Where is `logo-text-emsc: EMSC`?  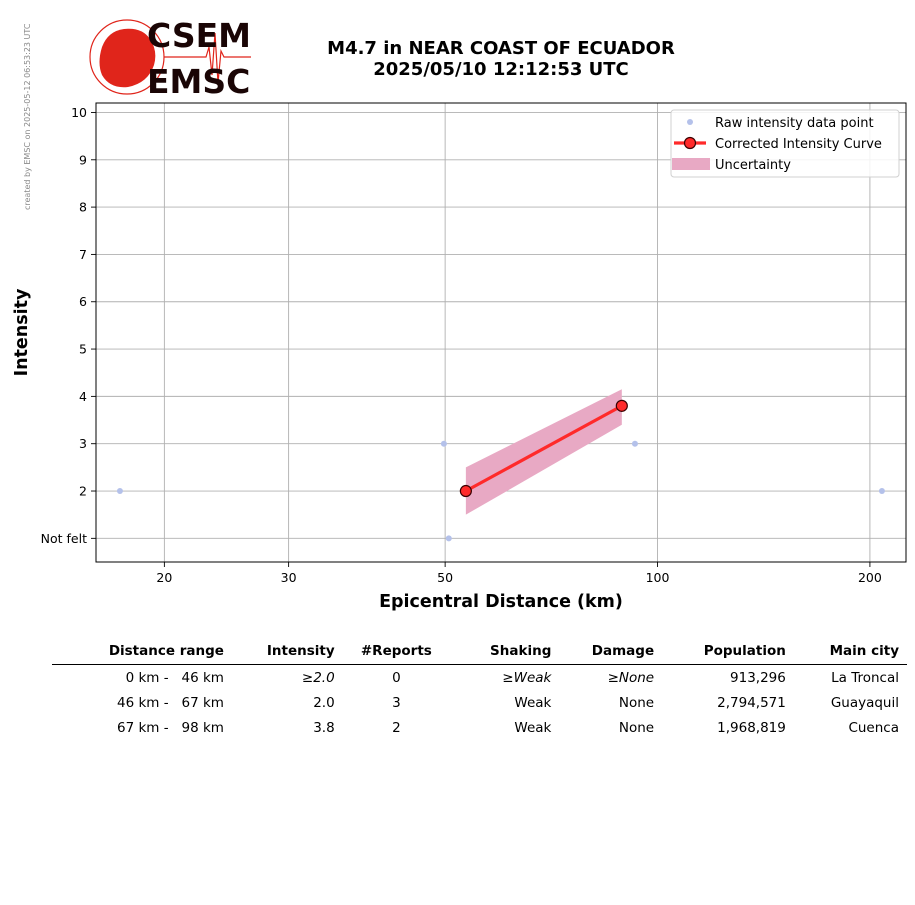 logo-text-emsc: EMSC is located at coordinates (198, 79).